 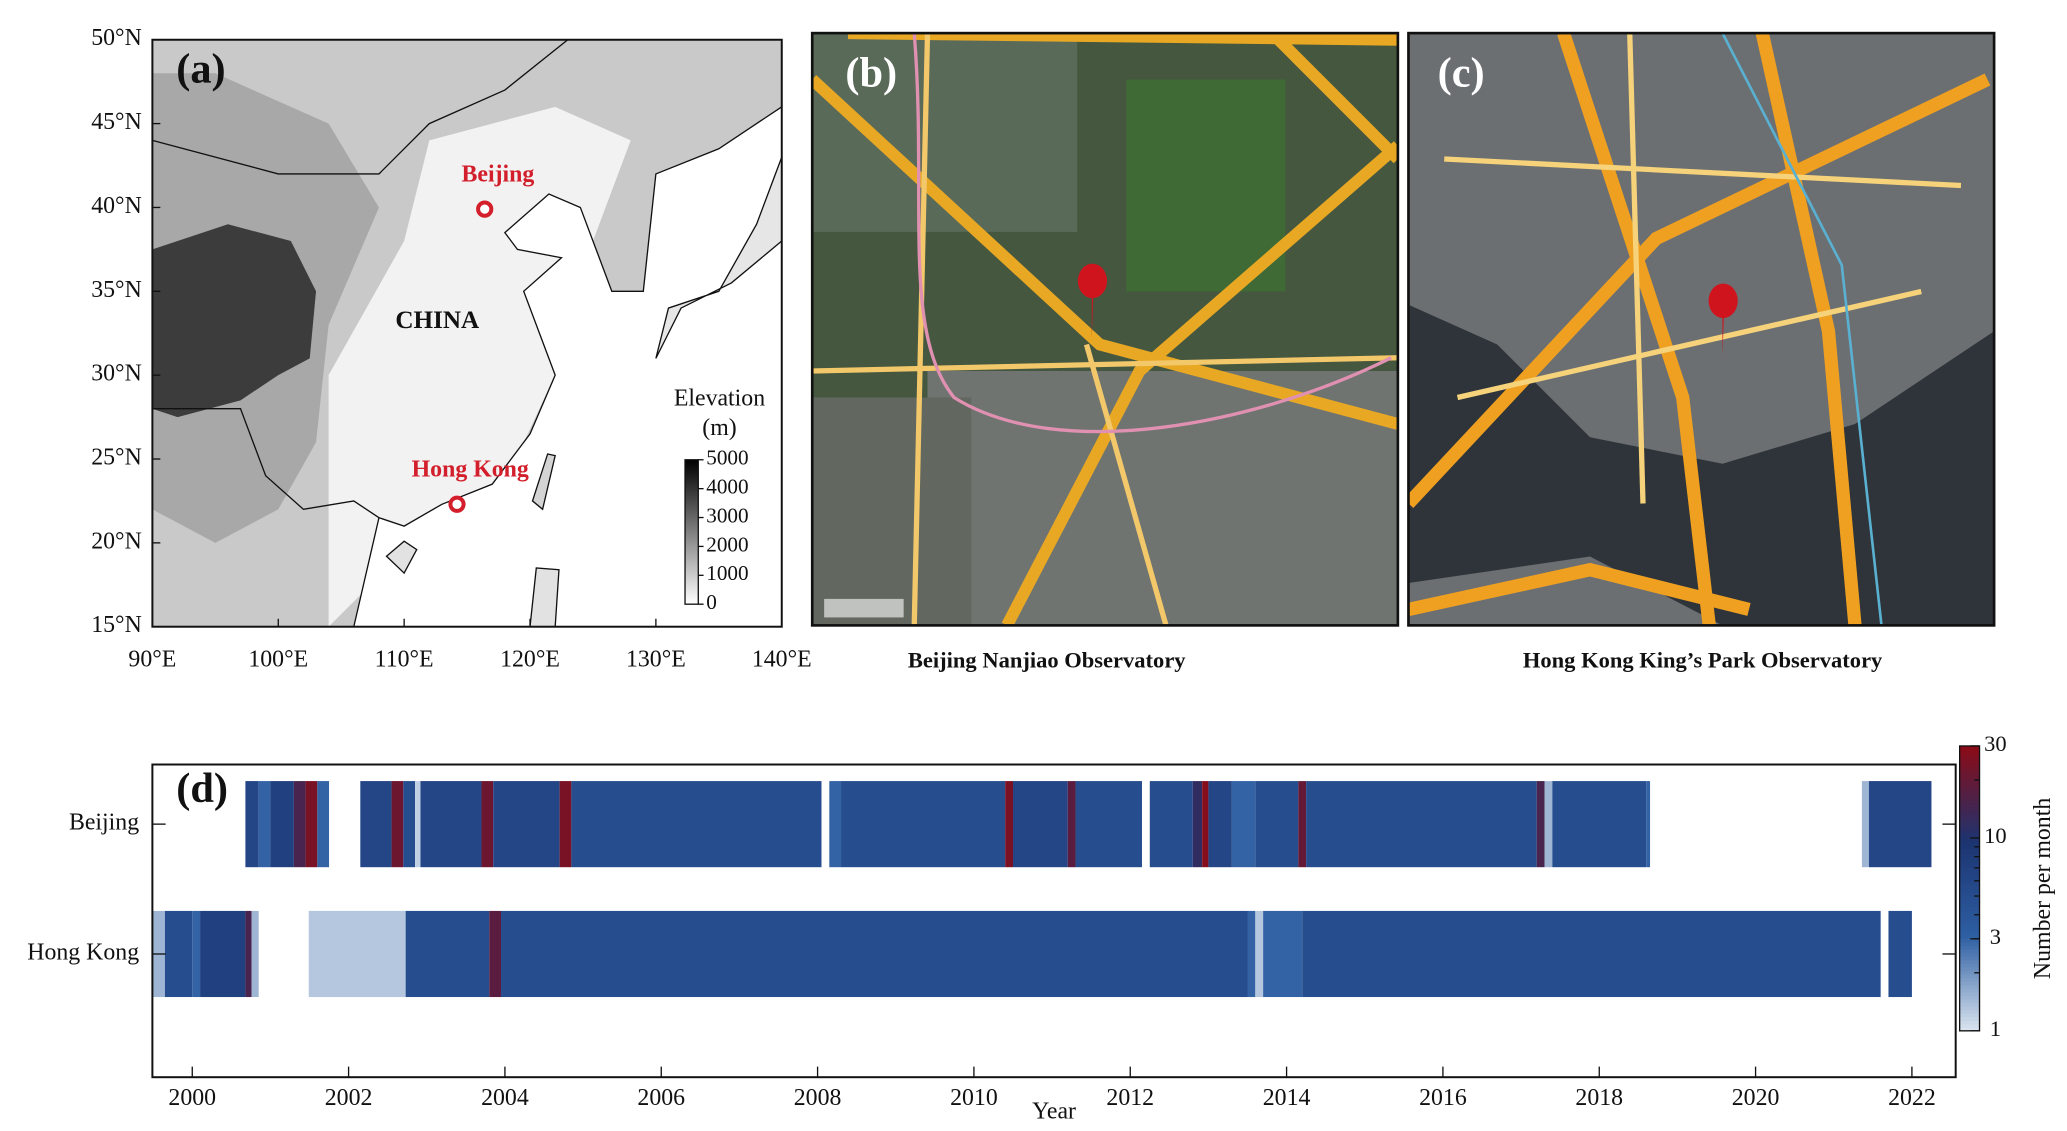 I want to click on x-tick-label: 120°E, so click(x=530, y=660).